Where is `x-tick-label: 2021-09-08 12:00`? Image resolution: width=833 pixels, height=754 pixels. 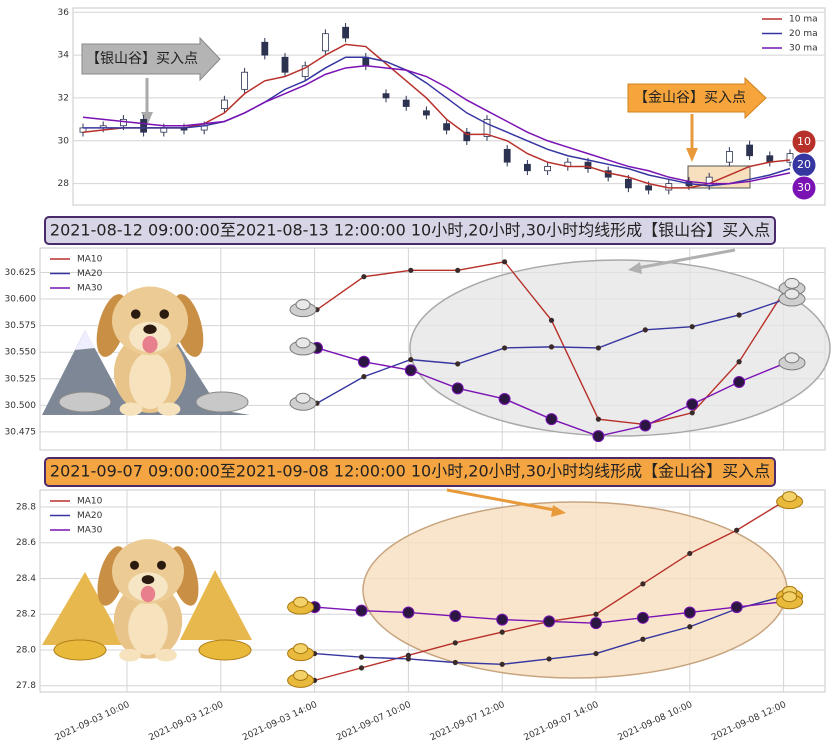
x-tick-label: 2021-09-08 12:00 is located at coordinates (749, 721).